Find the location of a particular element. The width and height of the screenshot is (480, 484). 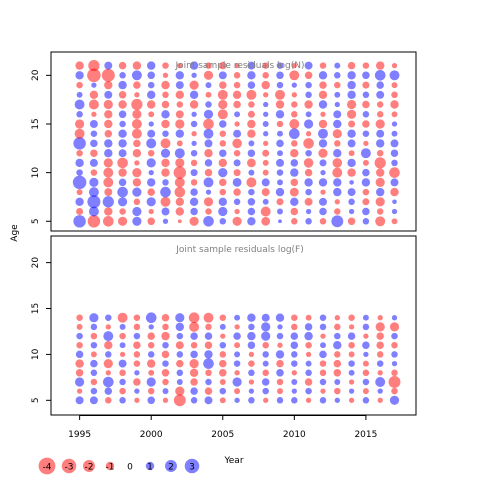

panel-log-f-title: Joint sample residuals log(F) is located at coordinates (239, 250).